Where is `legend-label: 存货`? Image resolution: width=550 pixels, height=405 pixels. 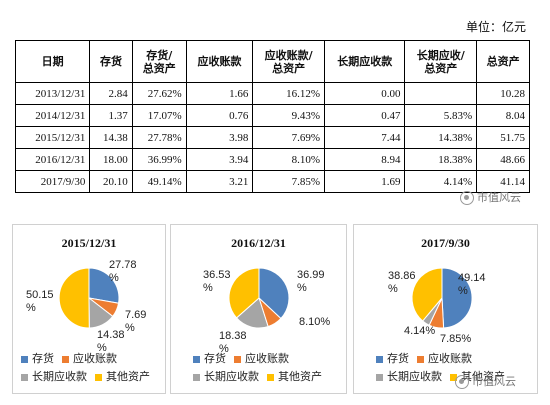
legend-label: 存货 is located at coordinates (43, 358).